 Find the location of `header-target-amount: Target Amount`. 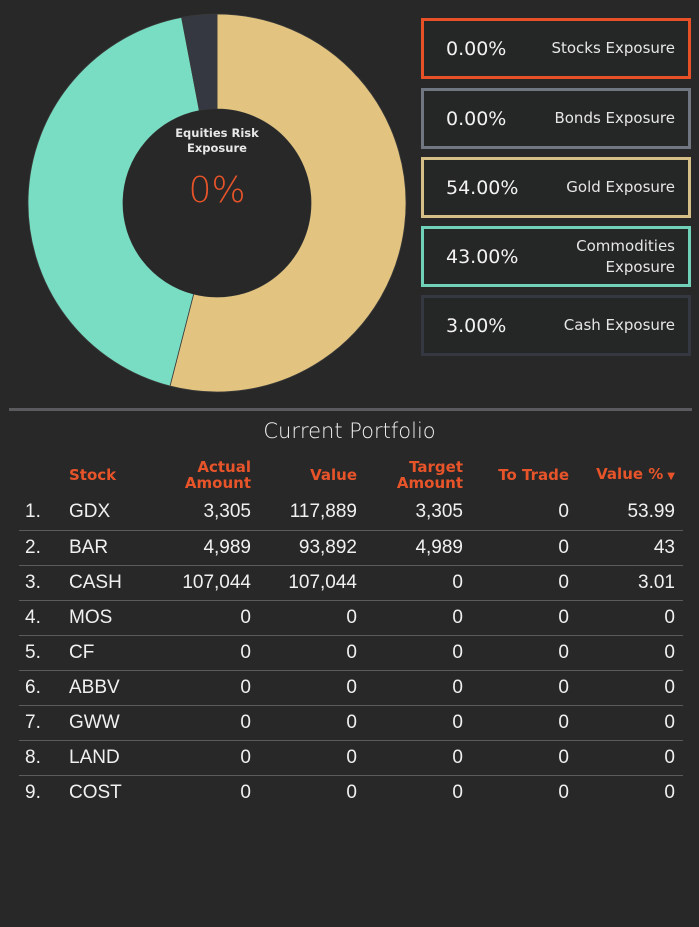

header-target-amount: Target Amount is located at coordinates (410, 475).